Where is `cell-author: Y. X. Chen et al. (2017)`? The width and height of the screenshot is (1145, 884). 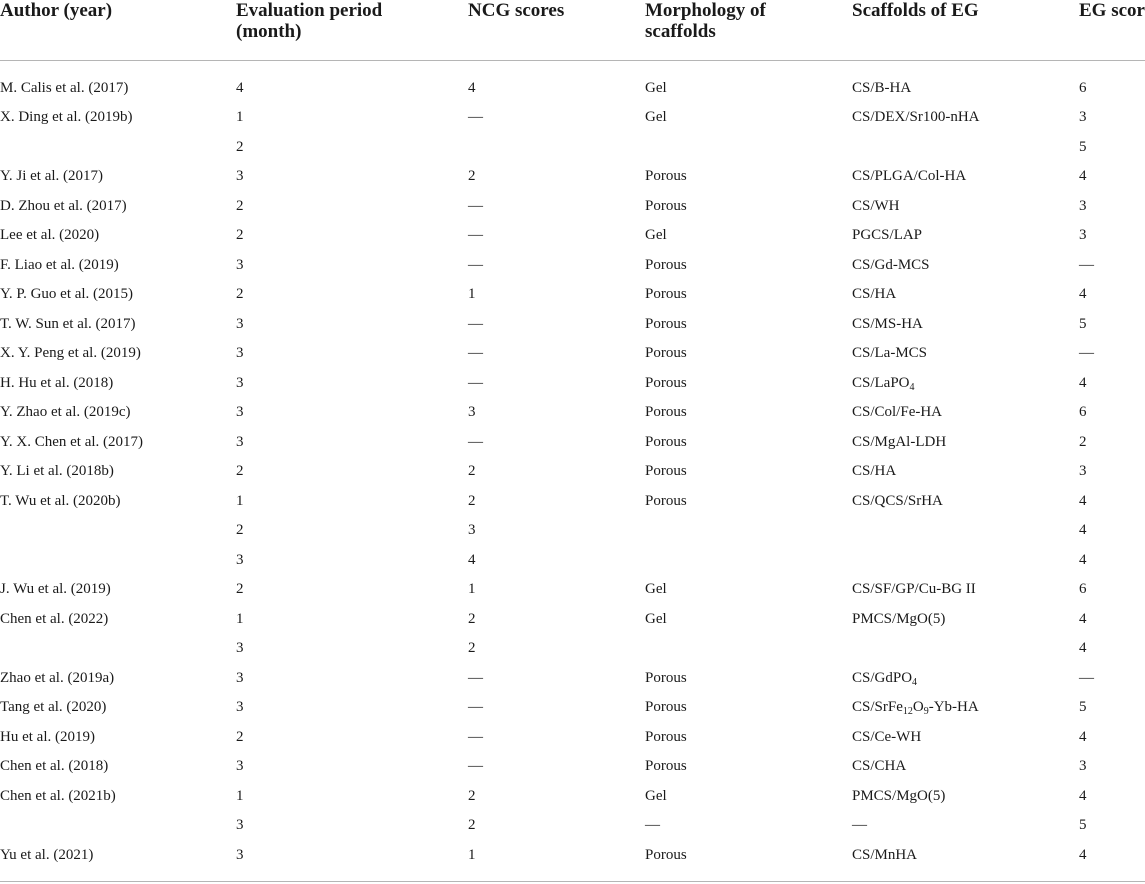 cell-author: Y. X. Chen et al. (2017) is located at coordinates (72, 441).